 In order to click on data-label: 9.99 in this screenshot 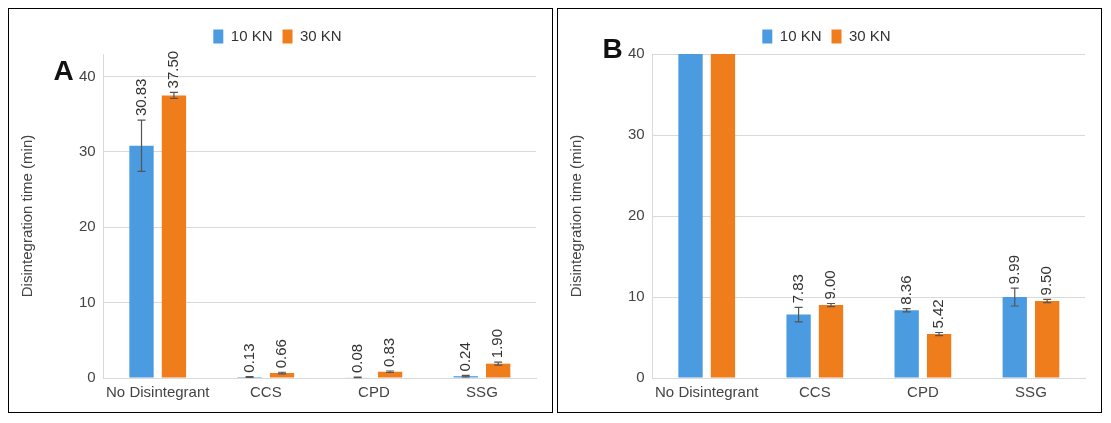, I will do `click(1013, 269)`.